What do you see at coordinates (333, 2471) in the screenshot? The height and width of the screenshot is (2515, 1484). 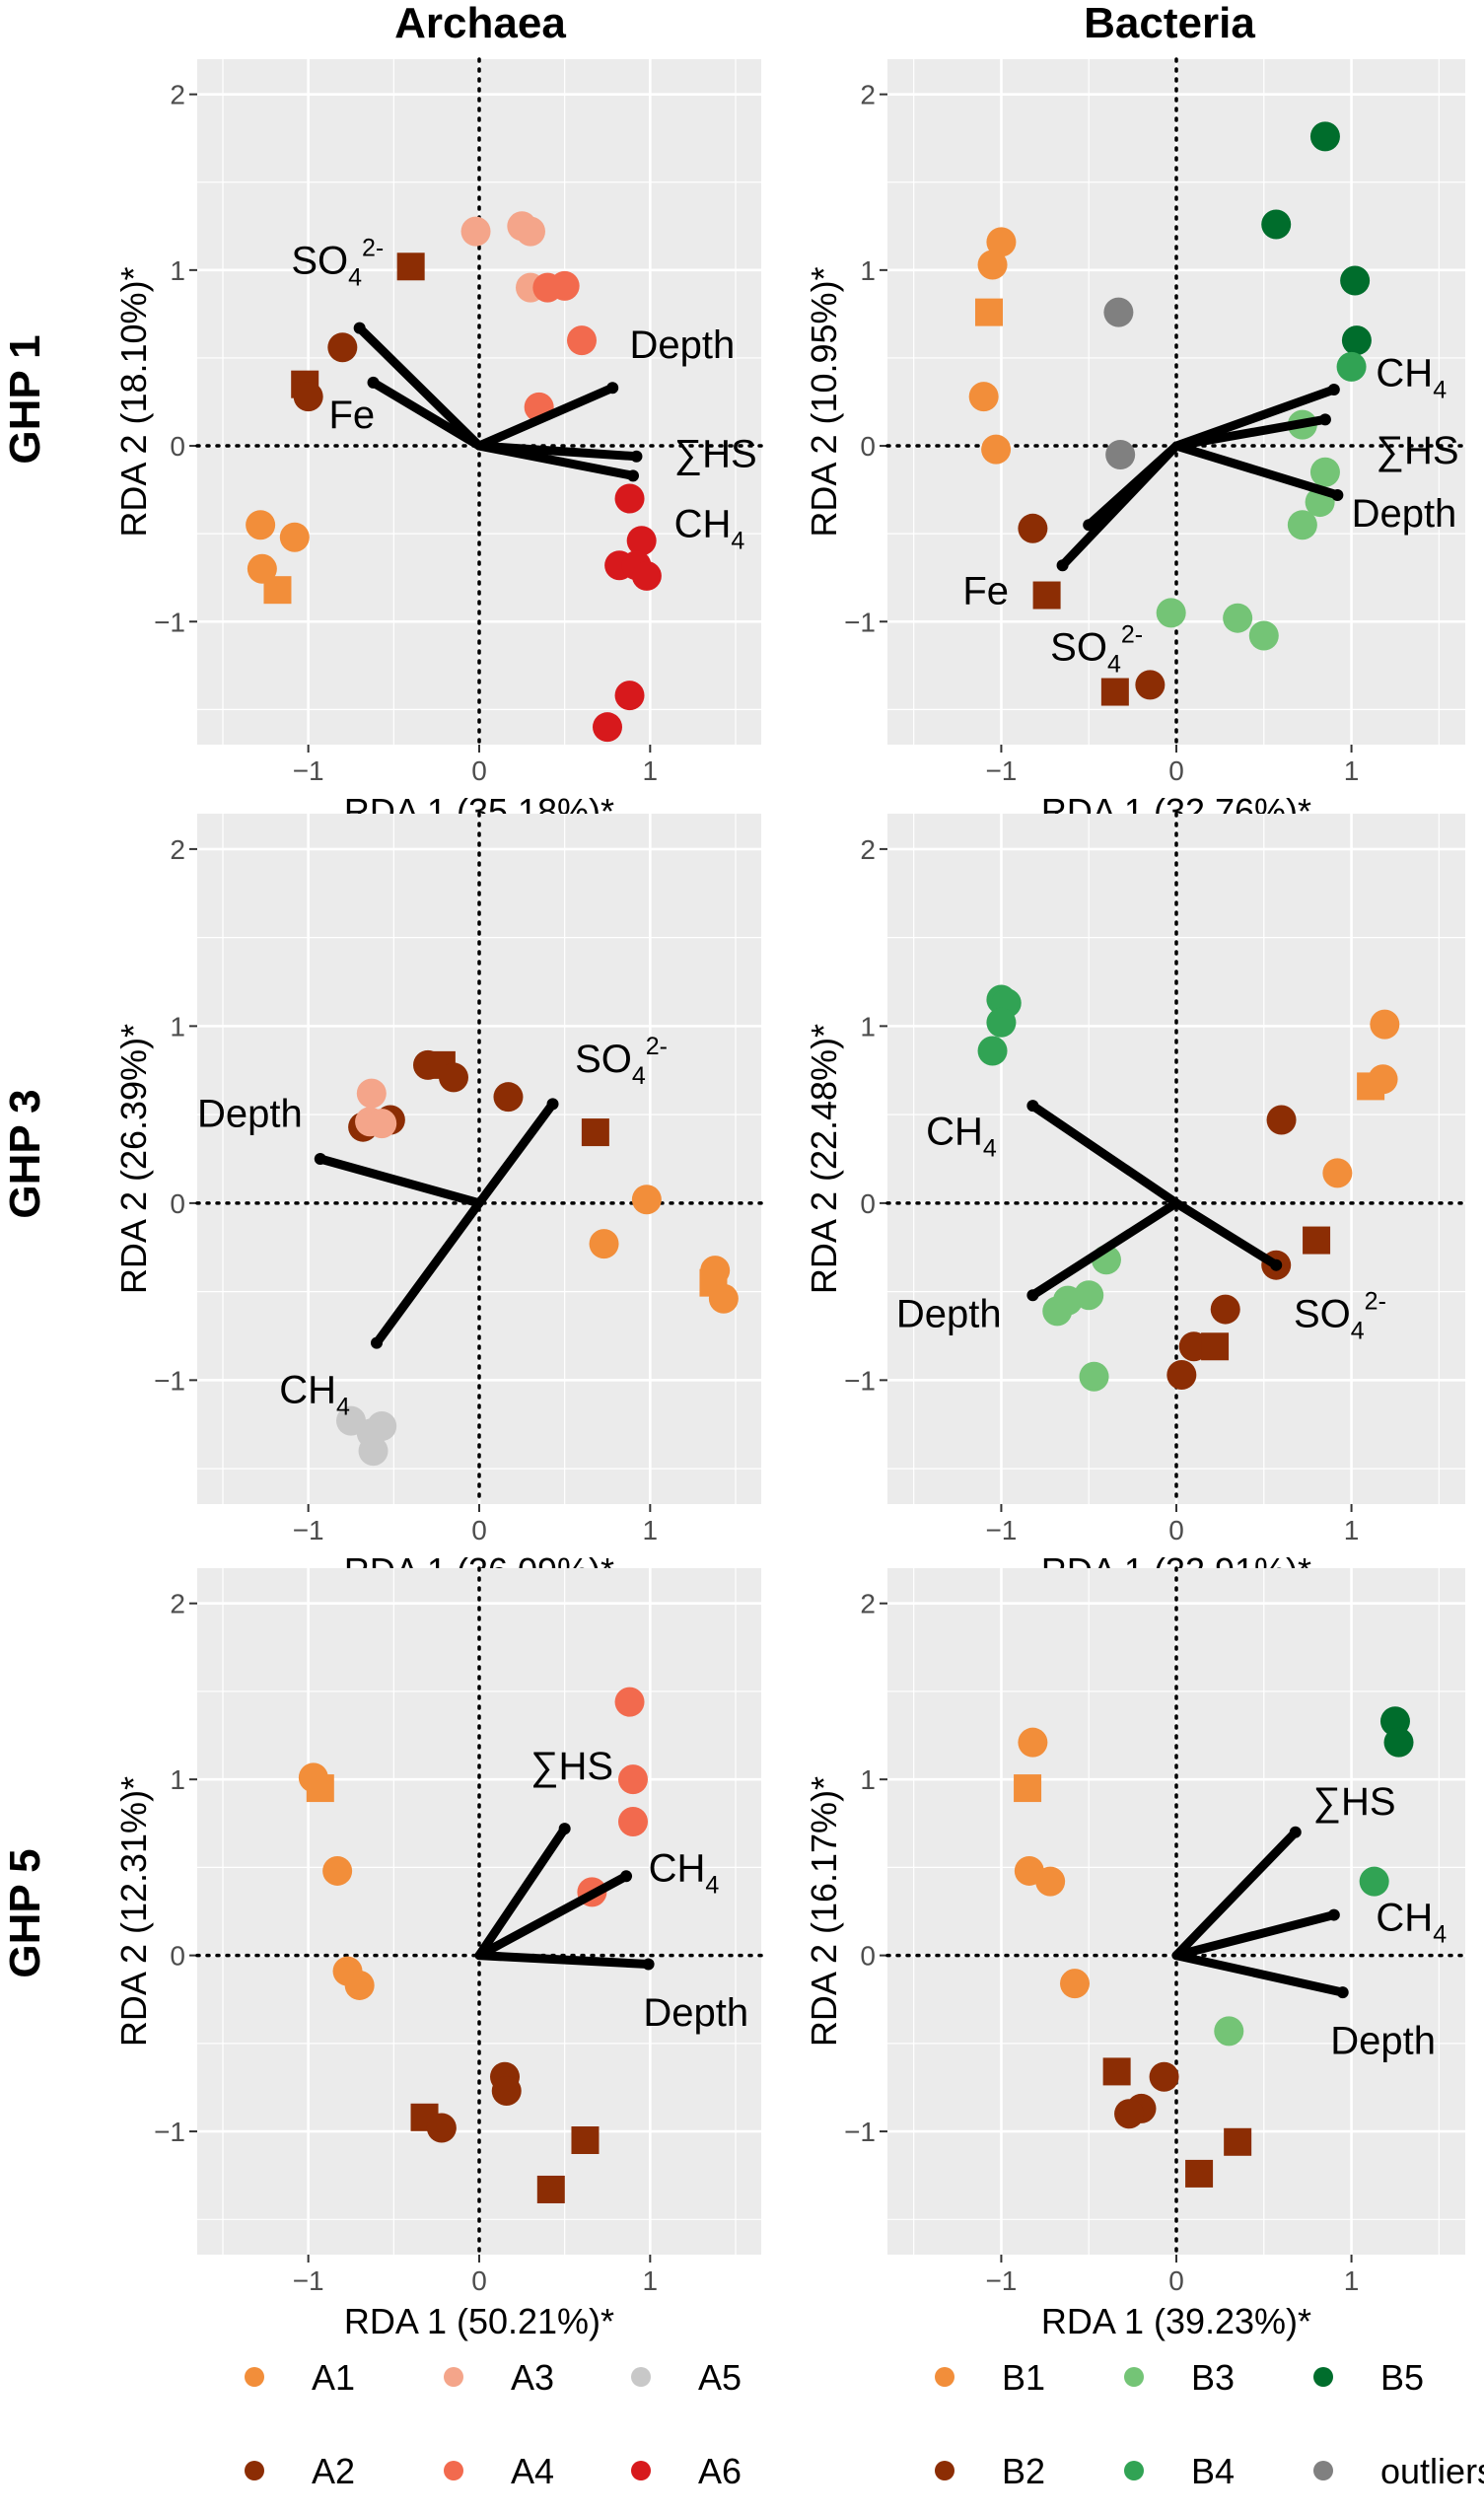 I see `legend-label-A2: A2` at bounding box center [333, 2471].